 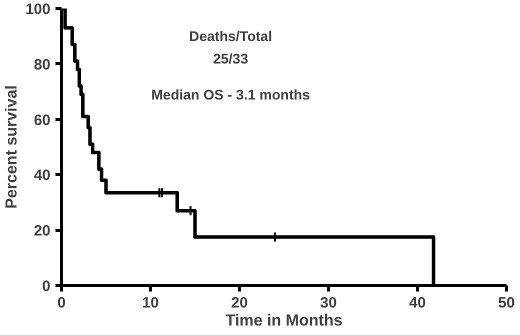 I want to click on x-axis-title: Time in Months, so click(x=284, y=321).